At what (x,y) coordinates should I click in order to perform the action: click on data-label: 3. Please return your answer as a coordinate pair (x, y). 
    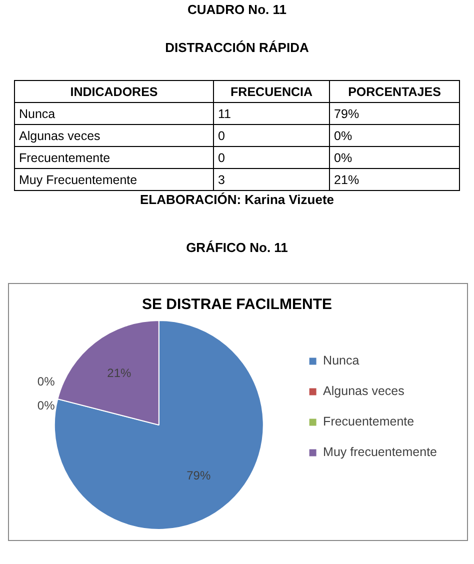
    Looking at the image, I should click on (272, 179).